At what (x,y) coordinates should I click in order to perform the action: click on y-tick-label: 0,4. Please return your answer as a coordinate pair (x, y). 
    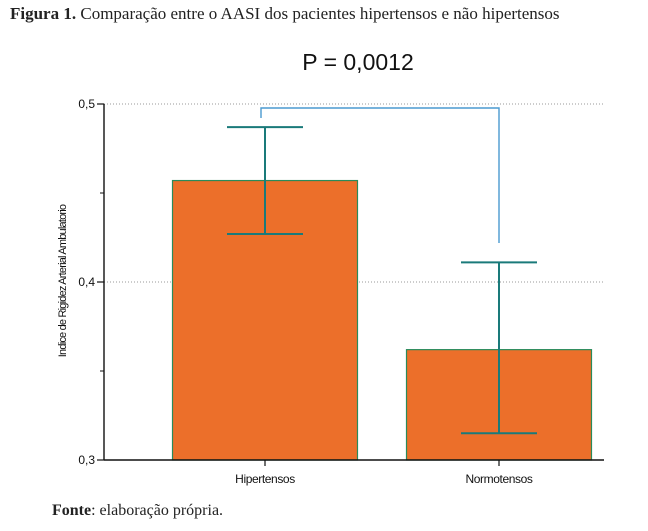
    Looking at the image, I should click on (86, 282).